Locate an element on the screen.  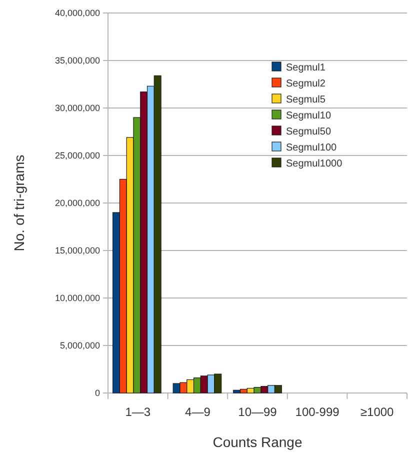
y-axis-title: No. of tri-grams is located at coordinates (19, 203).